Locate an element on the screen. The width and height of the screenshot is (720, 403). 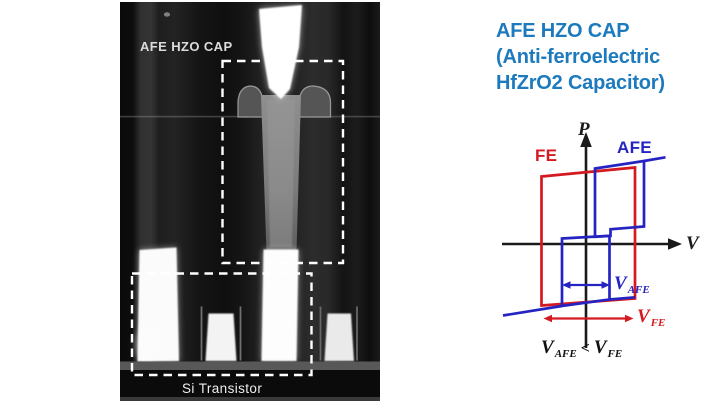
inequality-formula: VAFE < VFE is located at coordinates (581, 348).